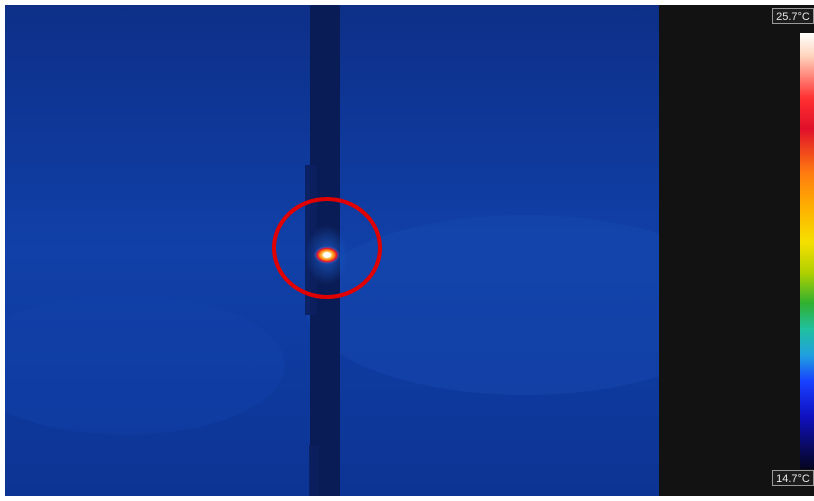 Image resolution: width=814 pixels, height=501 pixels. I want to click on warm-wall-region-left, so click(145, 365).